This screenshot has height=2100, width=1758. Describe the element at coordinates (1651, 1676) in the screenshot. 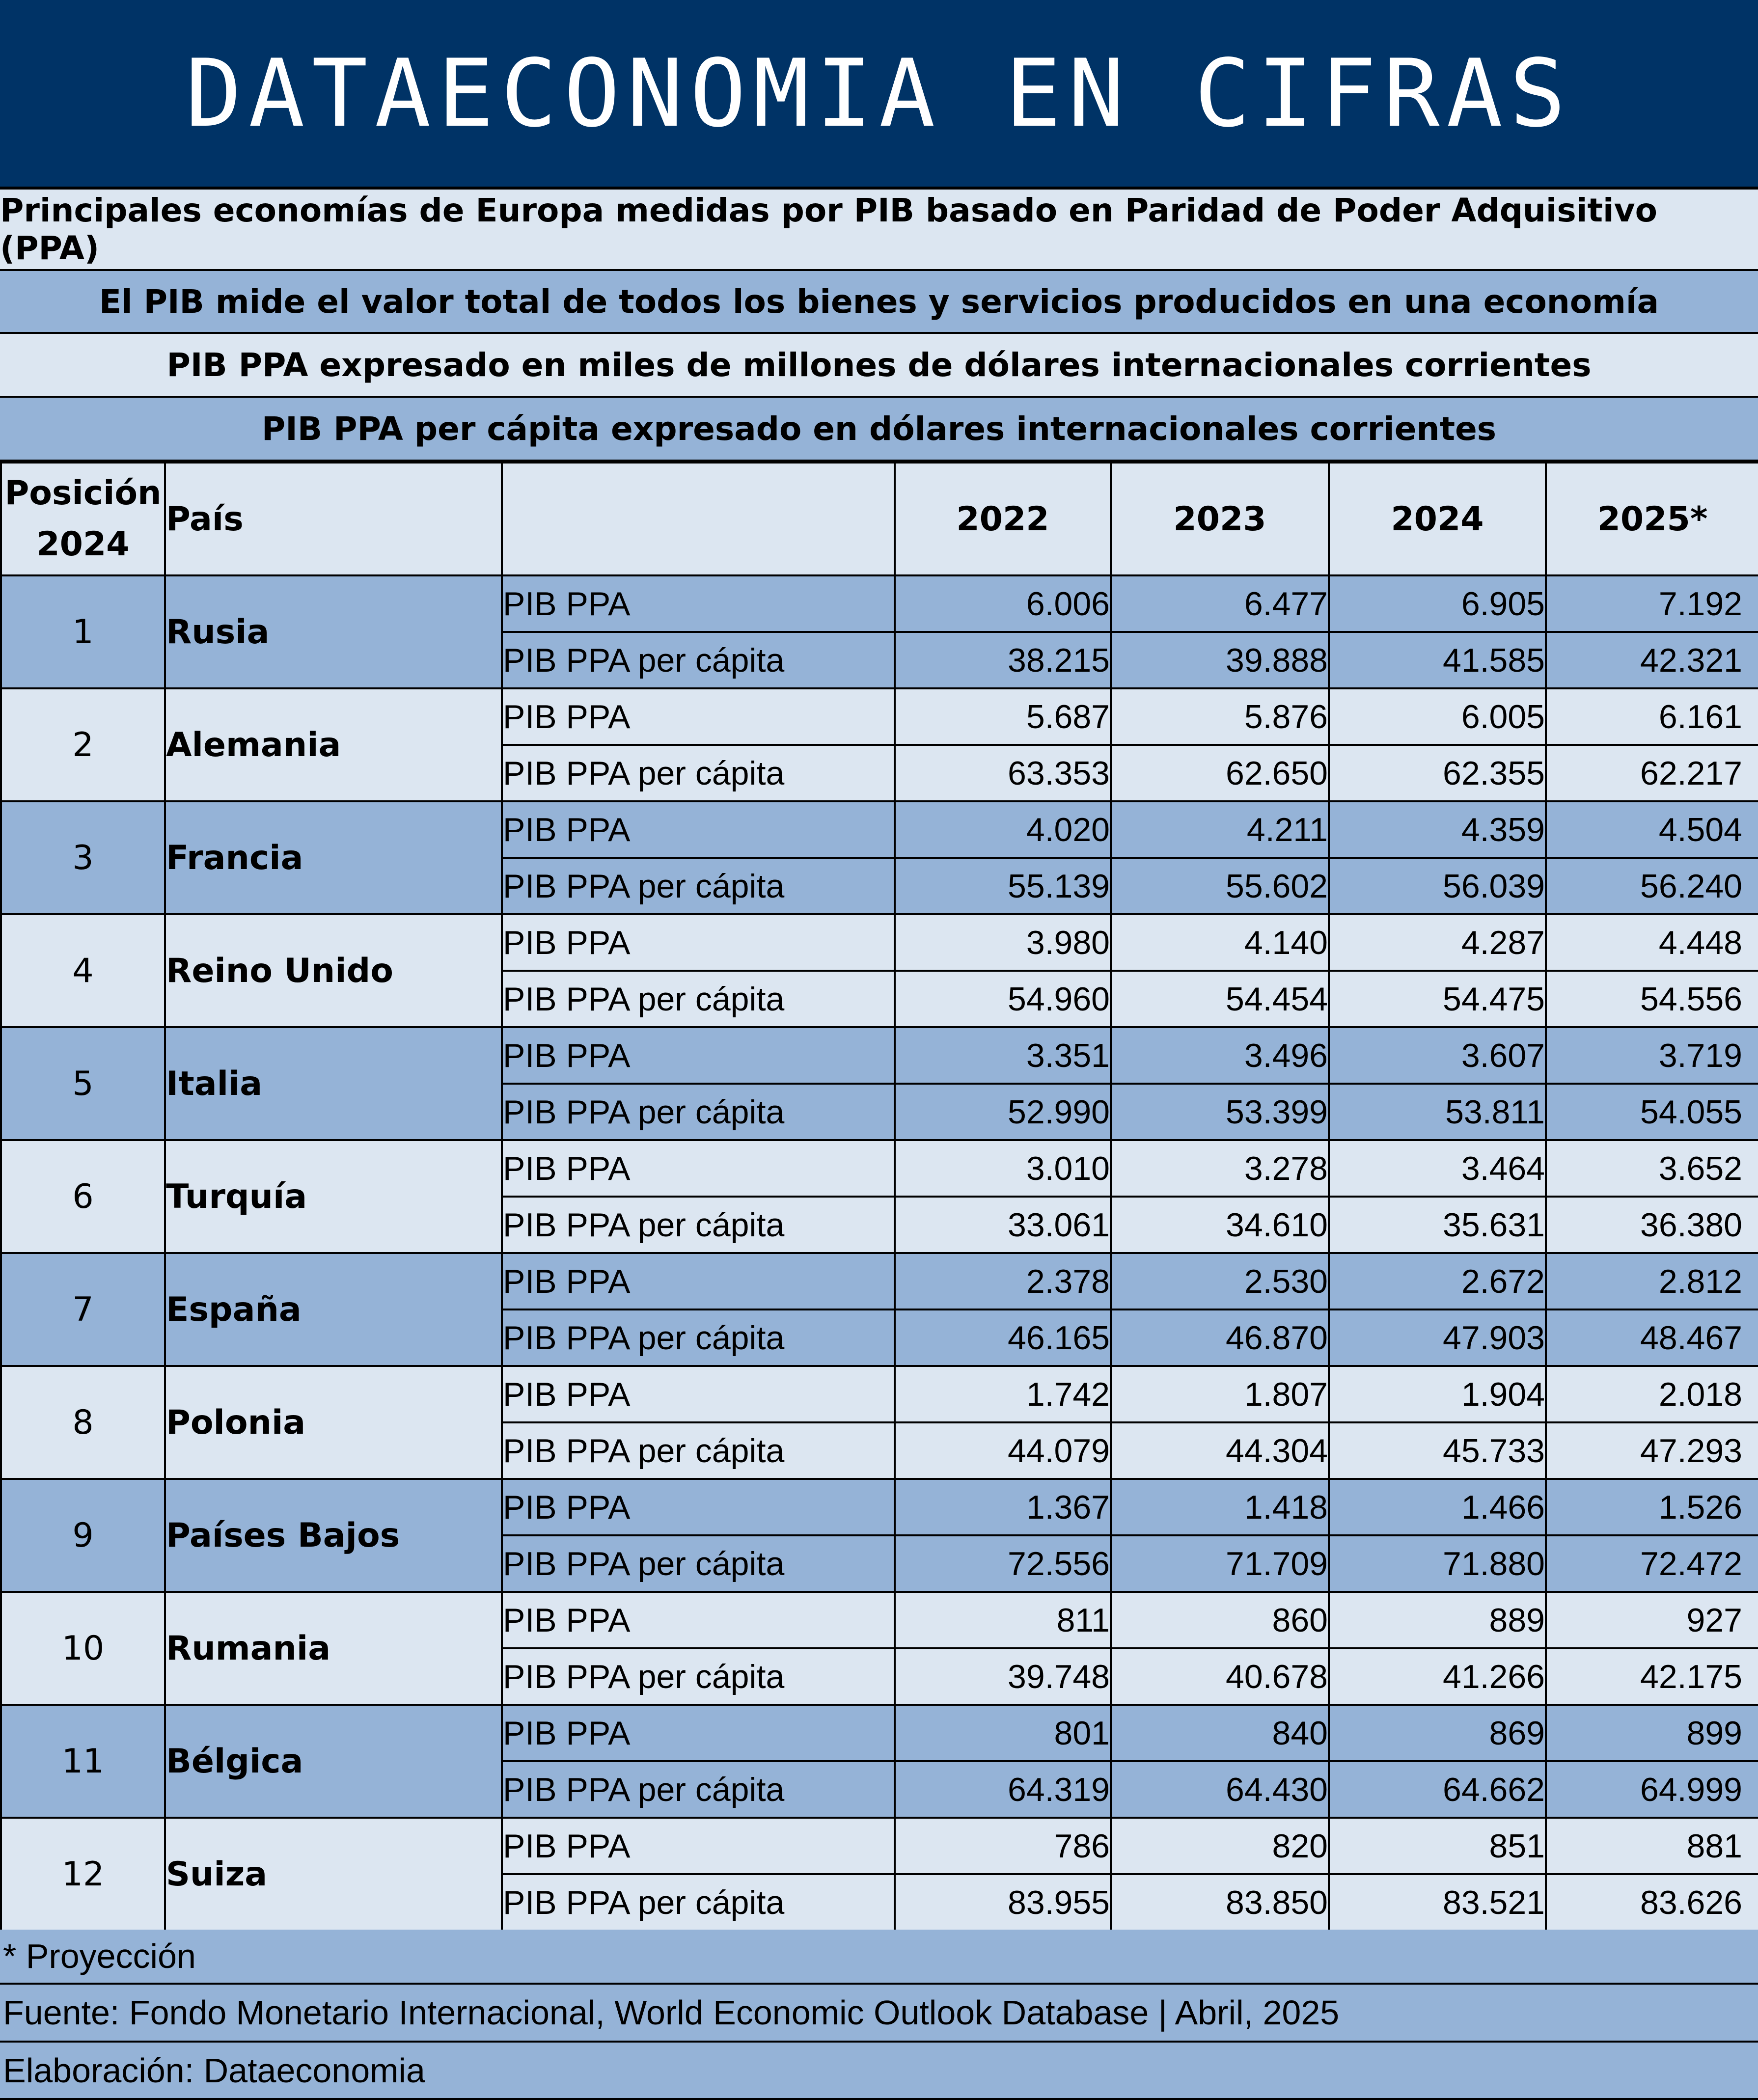

I see `value-cell: 42.175` at that location.